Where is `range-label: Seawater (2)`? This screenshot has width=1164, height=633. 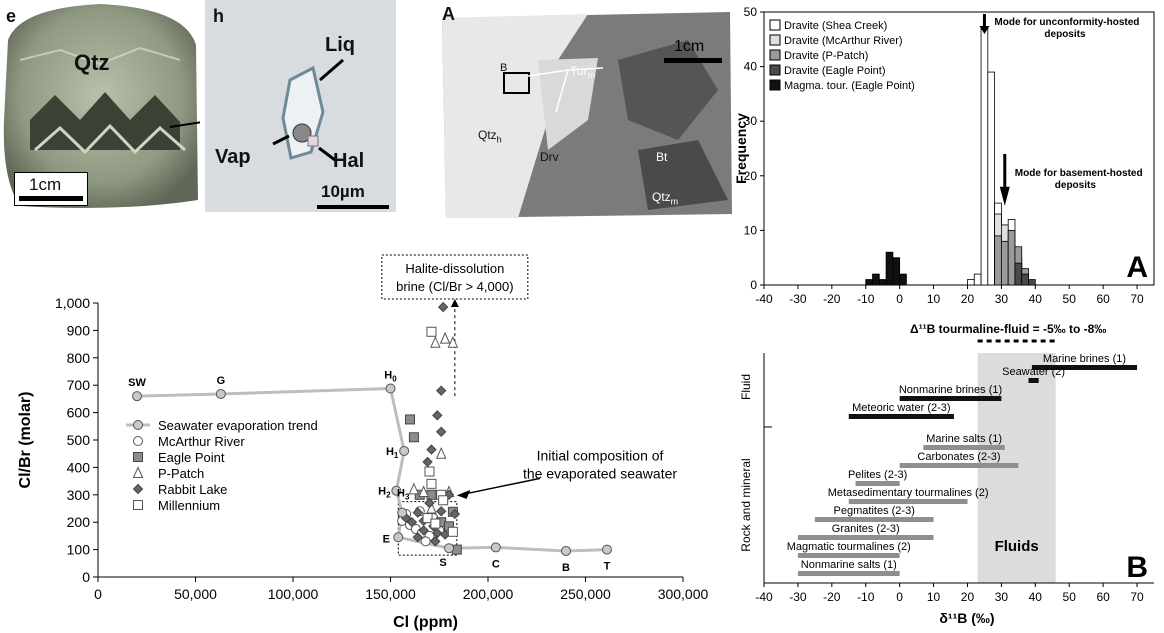
range-label: Seawater (2) is located at coordinates (1033, 372).